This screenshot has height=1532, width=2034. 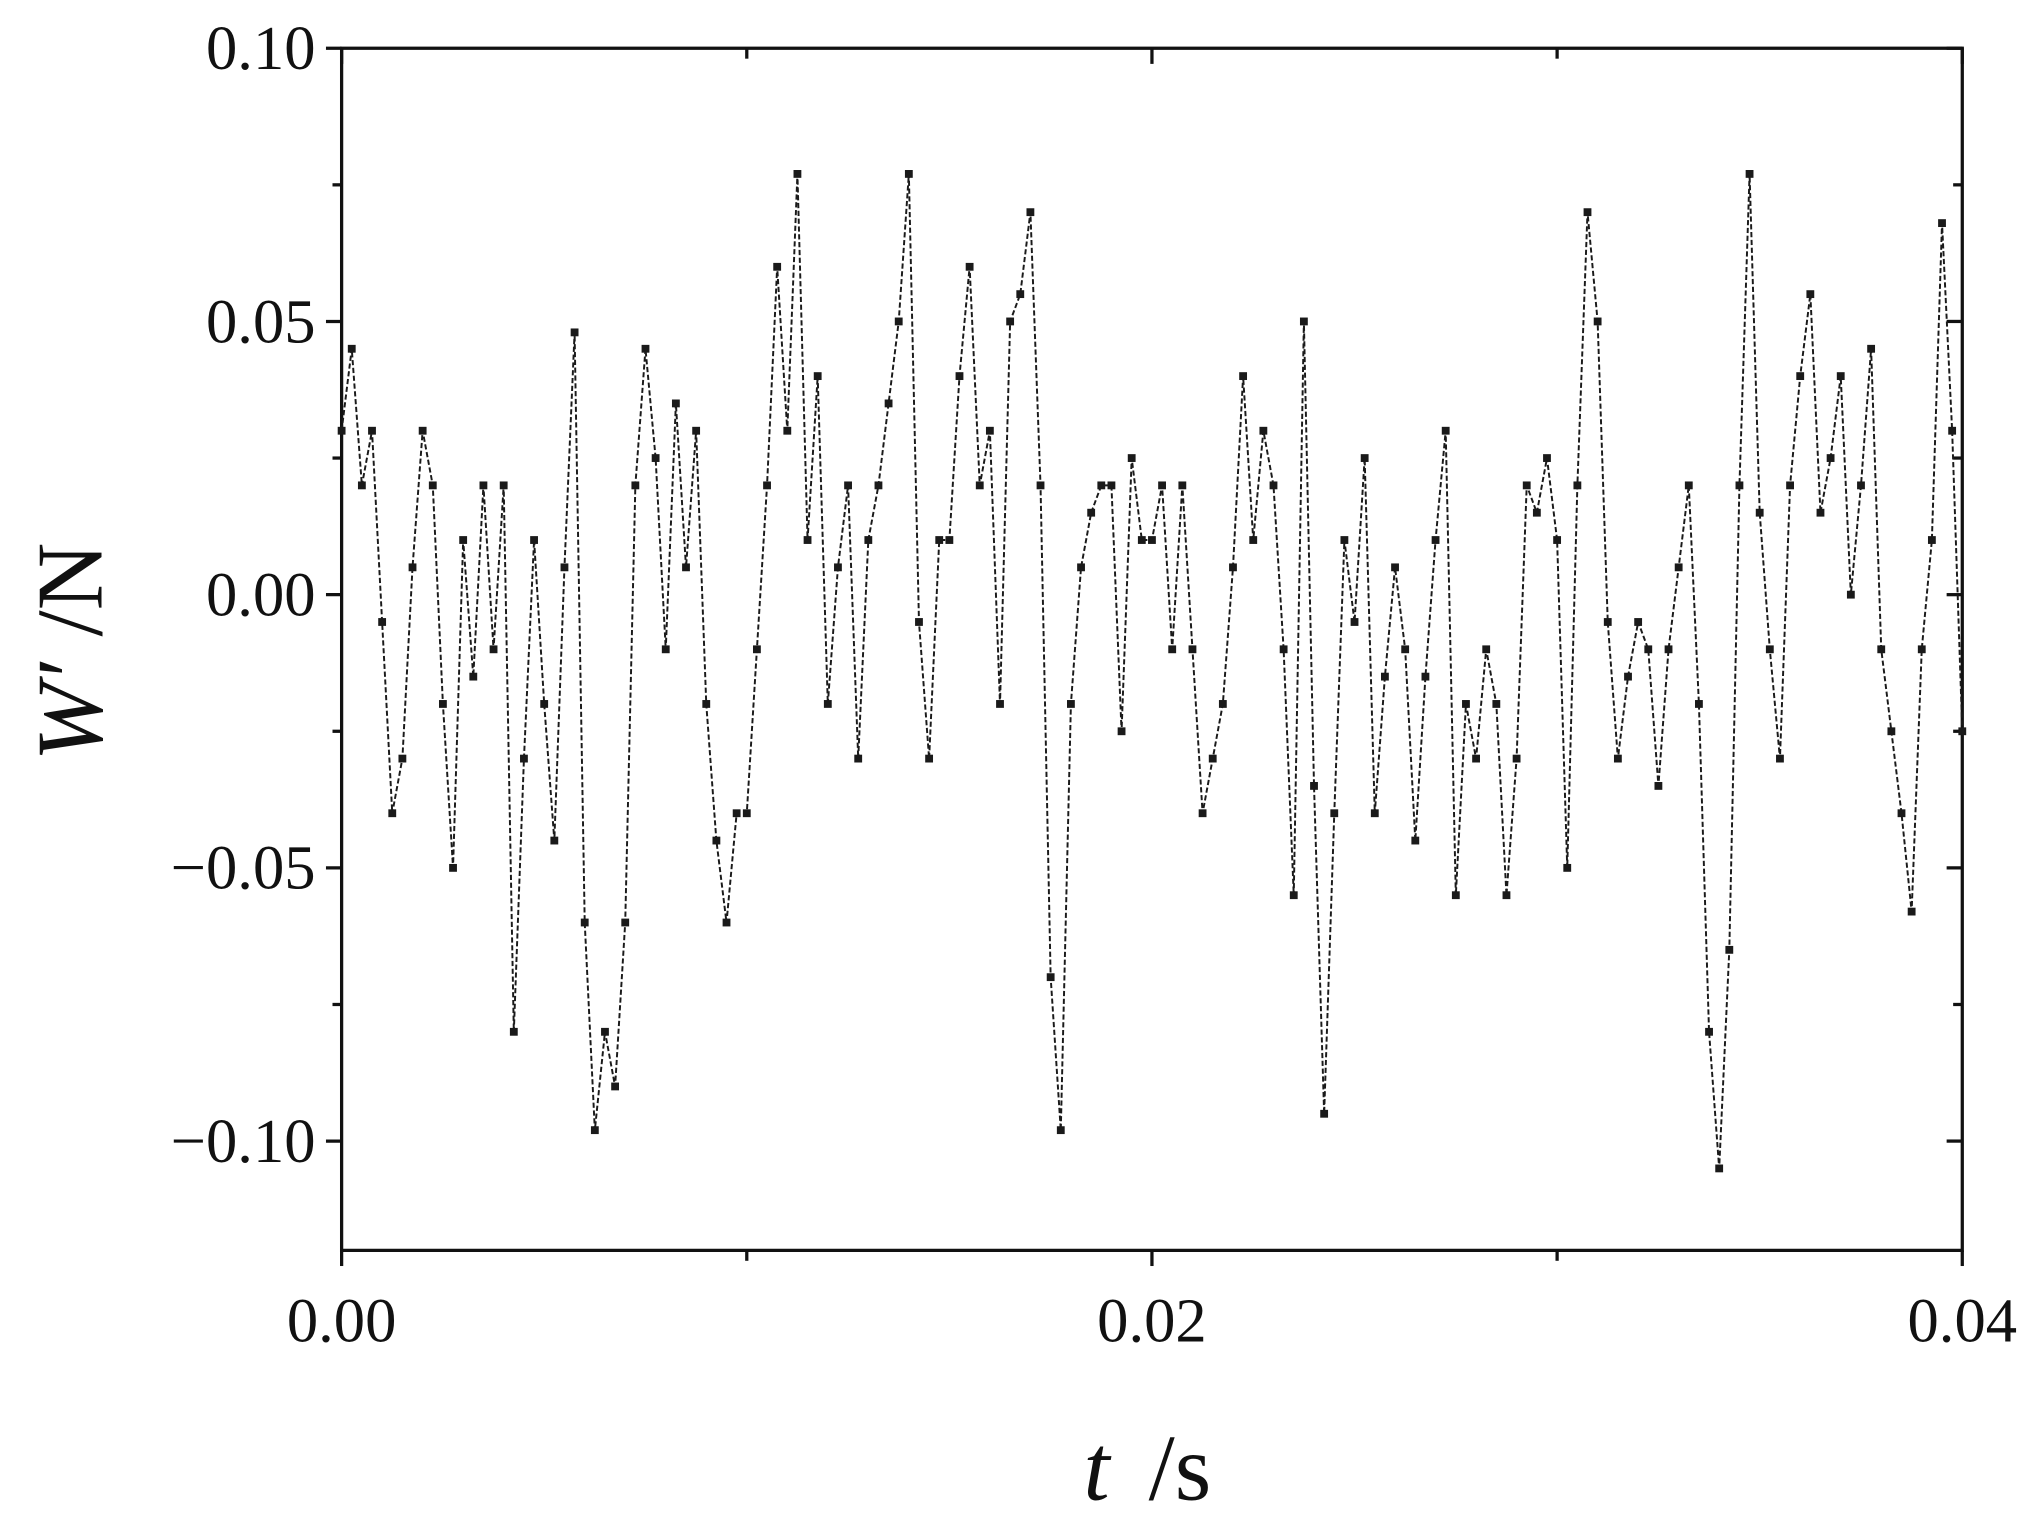 I want to click on x-label-symbol: t, so click(x=1097, y=1468).